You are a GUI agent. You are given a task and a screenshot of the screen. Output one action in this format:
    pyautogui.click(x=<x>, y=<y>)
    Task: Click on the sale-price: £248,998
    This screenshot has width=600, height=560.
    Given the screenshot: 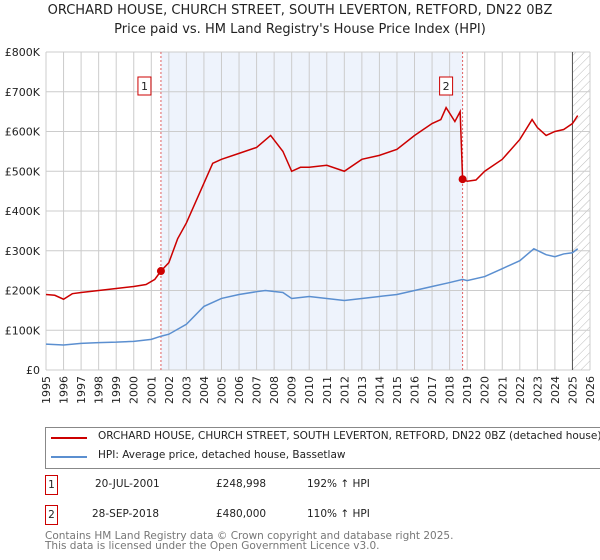 What is the action you would take?
    pyautogui.click(x=241, y=484)
    